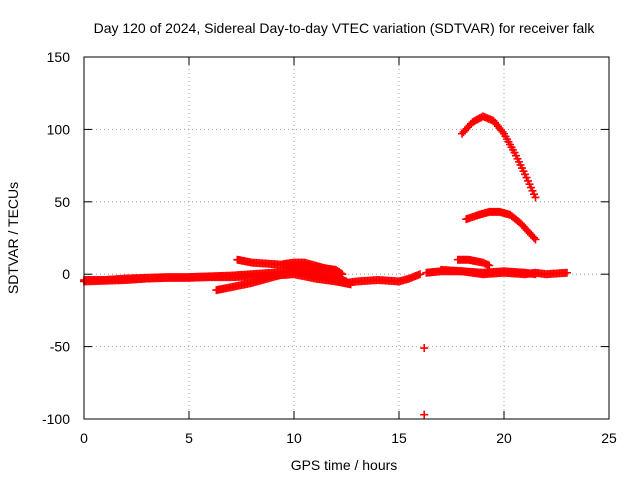  Describe the element at coordinates (59, 129) in the screenshot. I see `y-tick-label: 100` at that location.